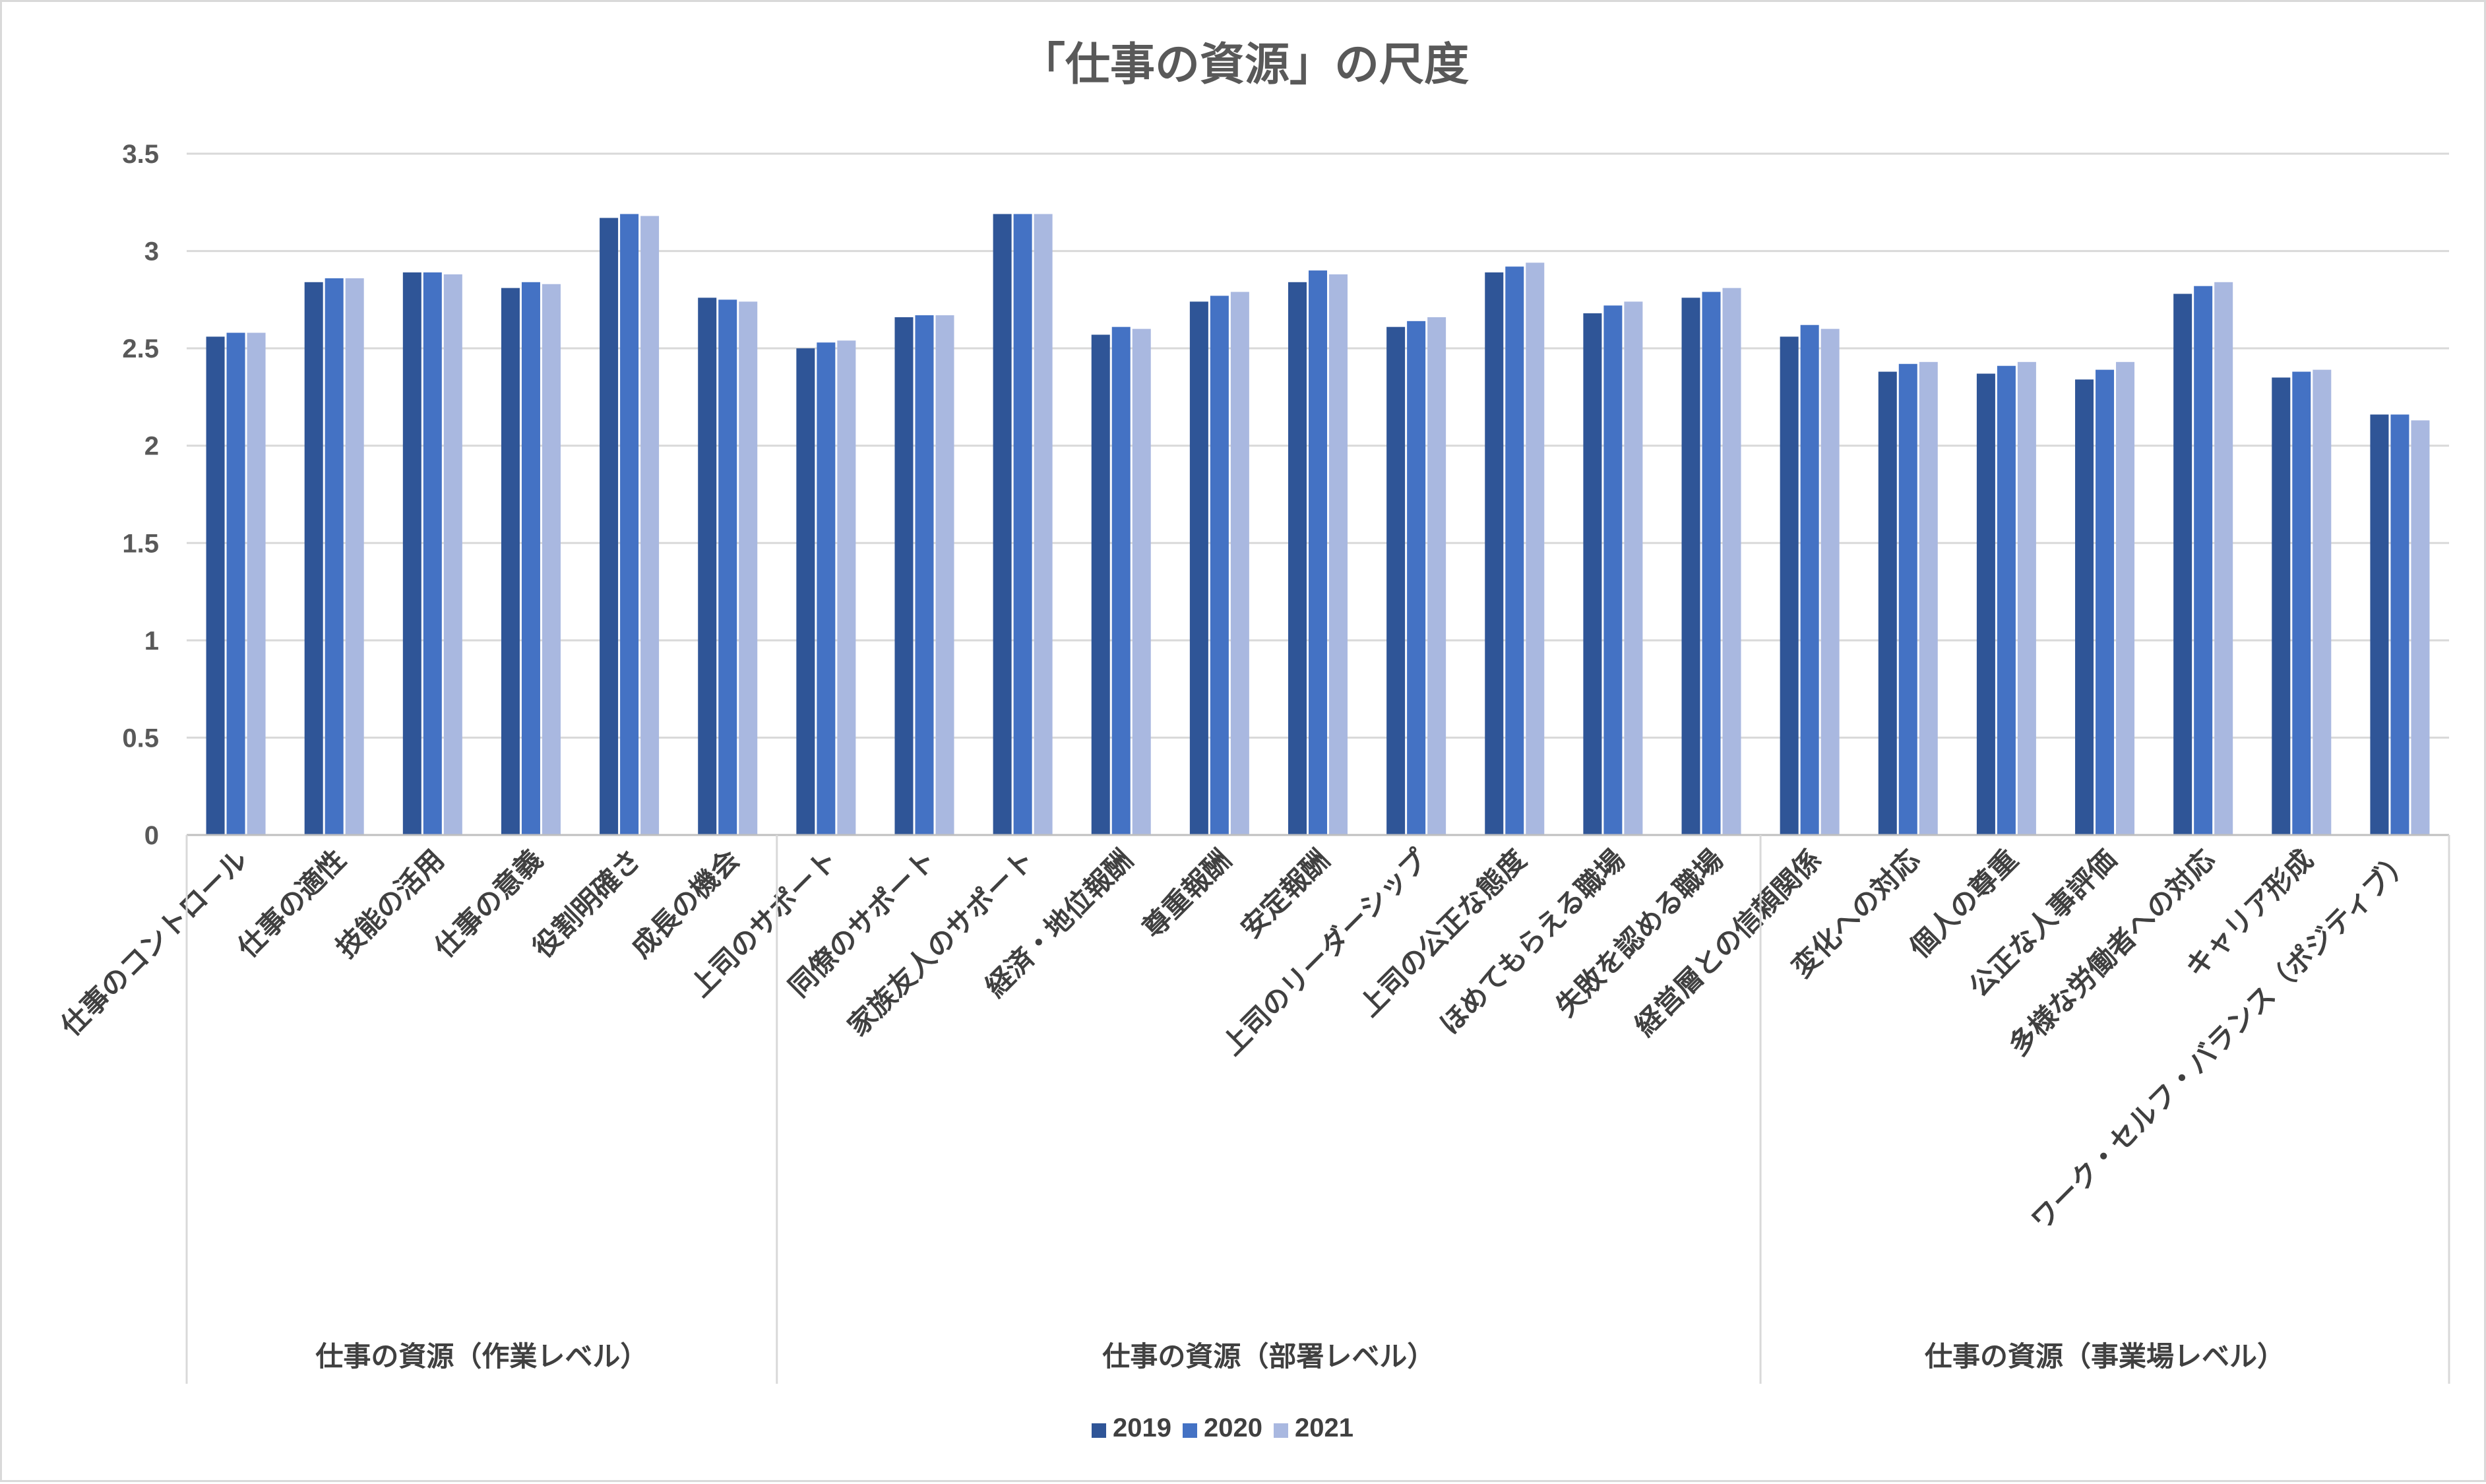 The width and height of the screenshot is (2486, 1484). I want to click on legend-label: 2020, so click(1233, 1428).